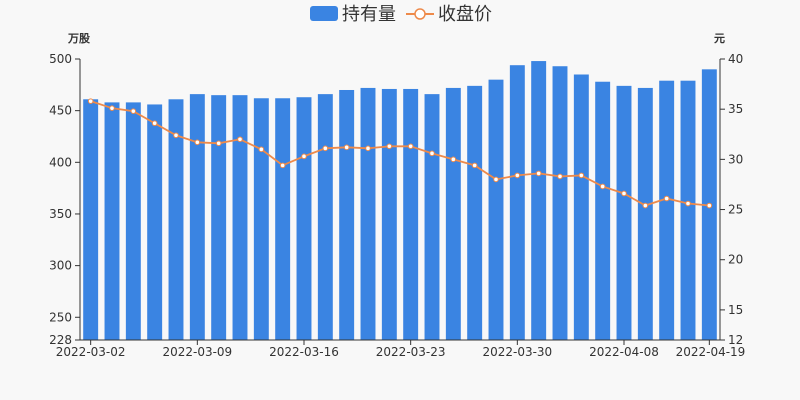  What do you see at coordinates (304, 352) in the screenshot?
I see `x-tick-label: 2022-03-16` at bounding box center [304, 352].